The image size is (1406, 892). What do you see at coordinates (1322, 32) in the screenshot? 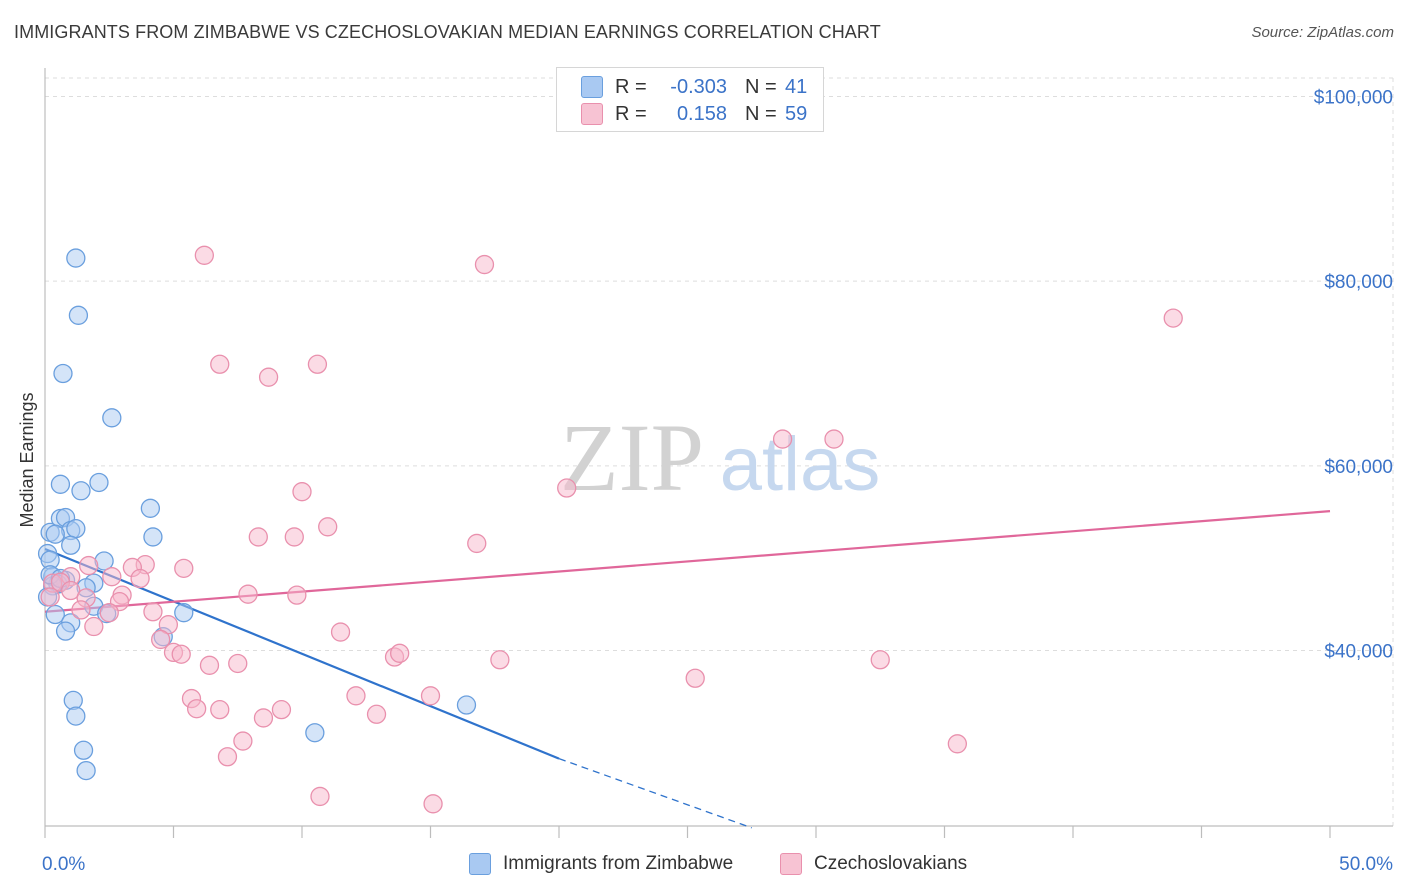
I see `source-label: Source: ZipAtlas.com` at bounding box center [1322, 32].